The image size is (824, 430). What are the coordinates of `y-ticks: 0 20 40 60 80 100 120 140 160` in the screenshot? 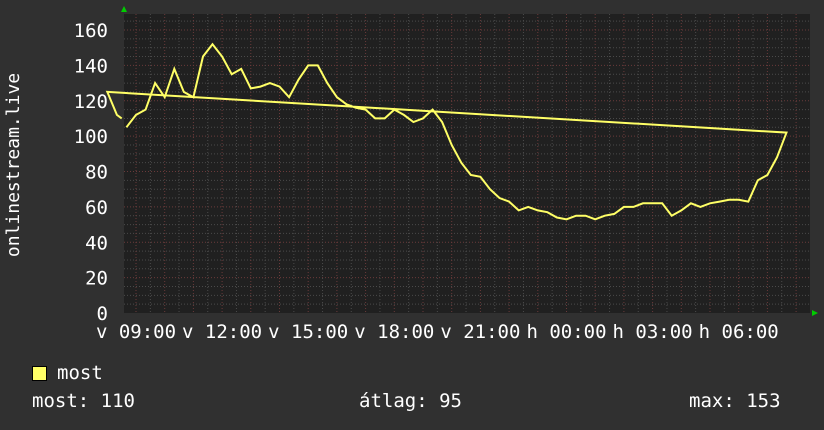 It's located at (91, 172).